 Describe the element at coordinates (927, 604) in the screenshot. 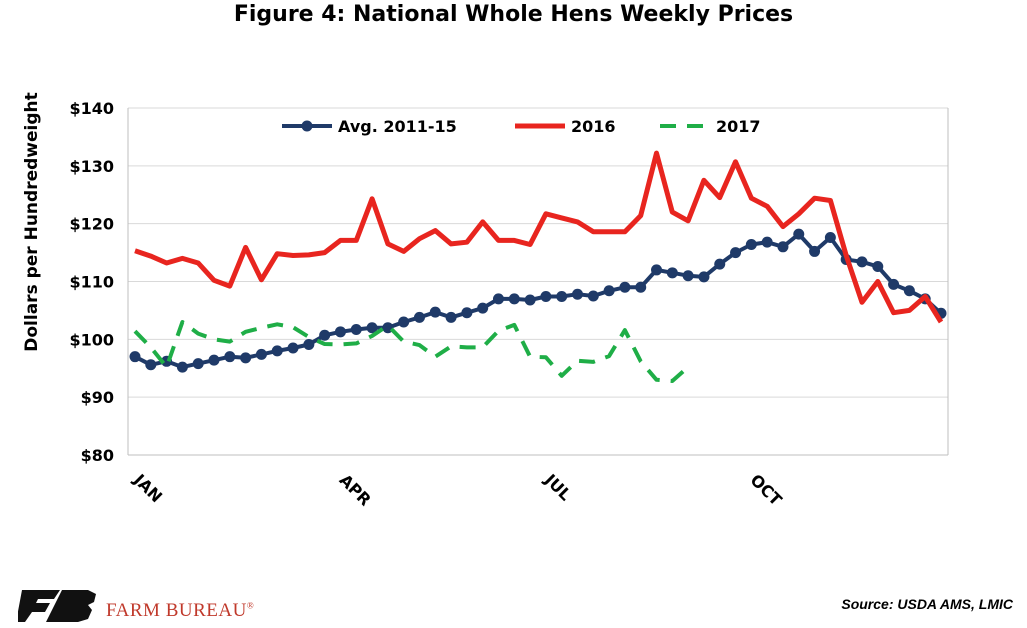

I see `source-note: Source: USDA AMS, LMIC` at that location.